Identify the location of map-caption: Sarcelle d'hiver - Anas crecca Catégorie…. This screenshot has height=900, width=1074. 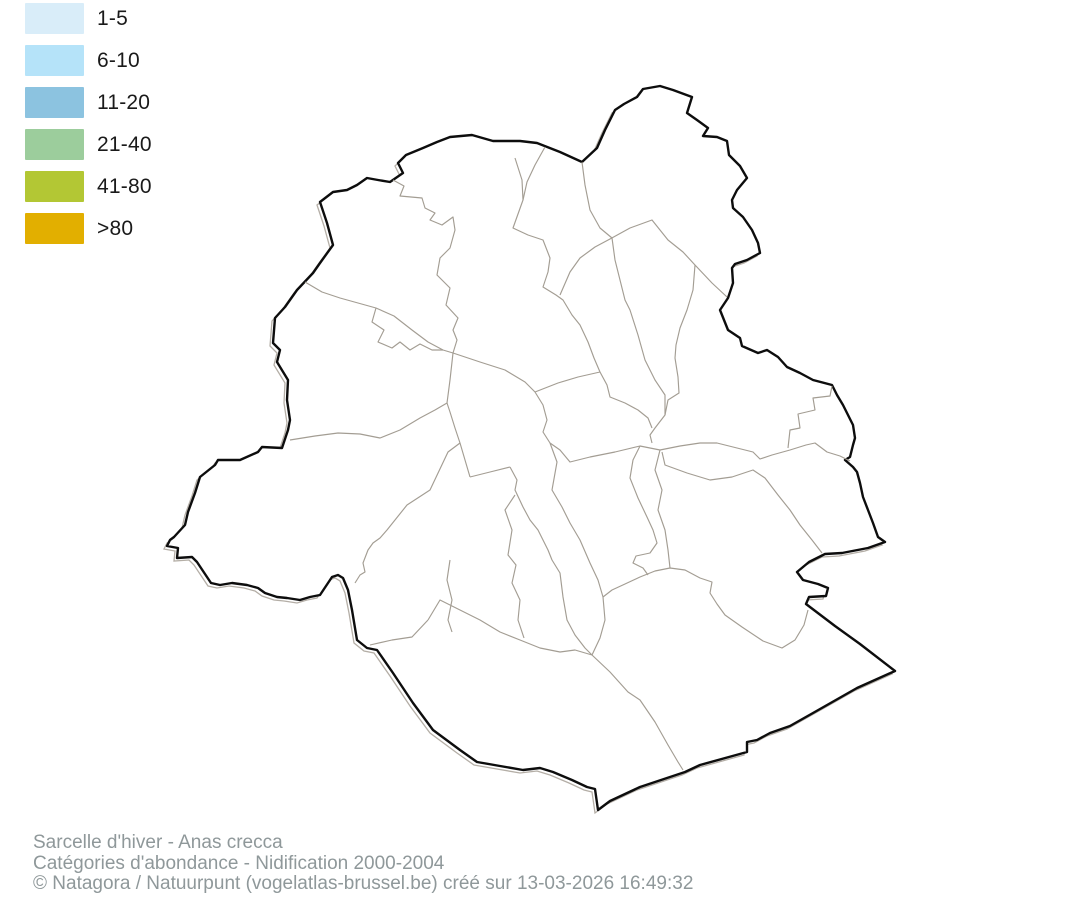
(363, 863).